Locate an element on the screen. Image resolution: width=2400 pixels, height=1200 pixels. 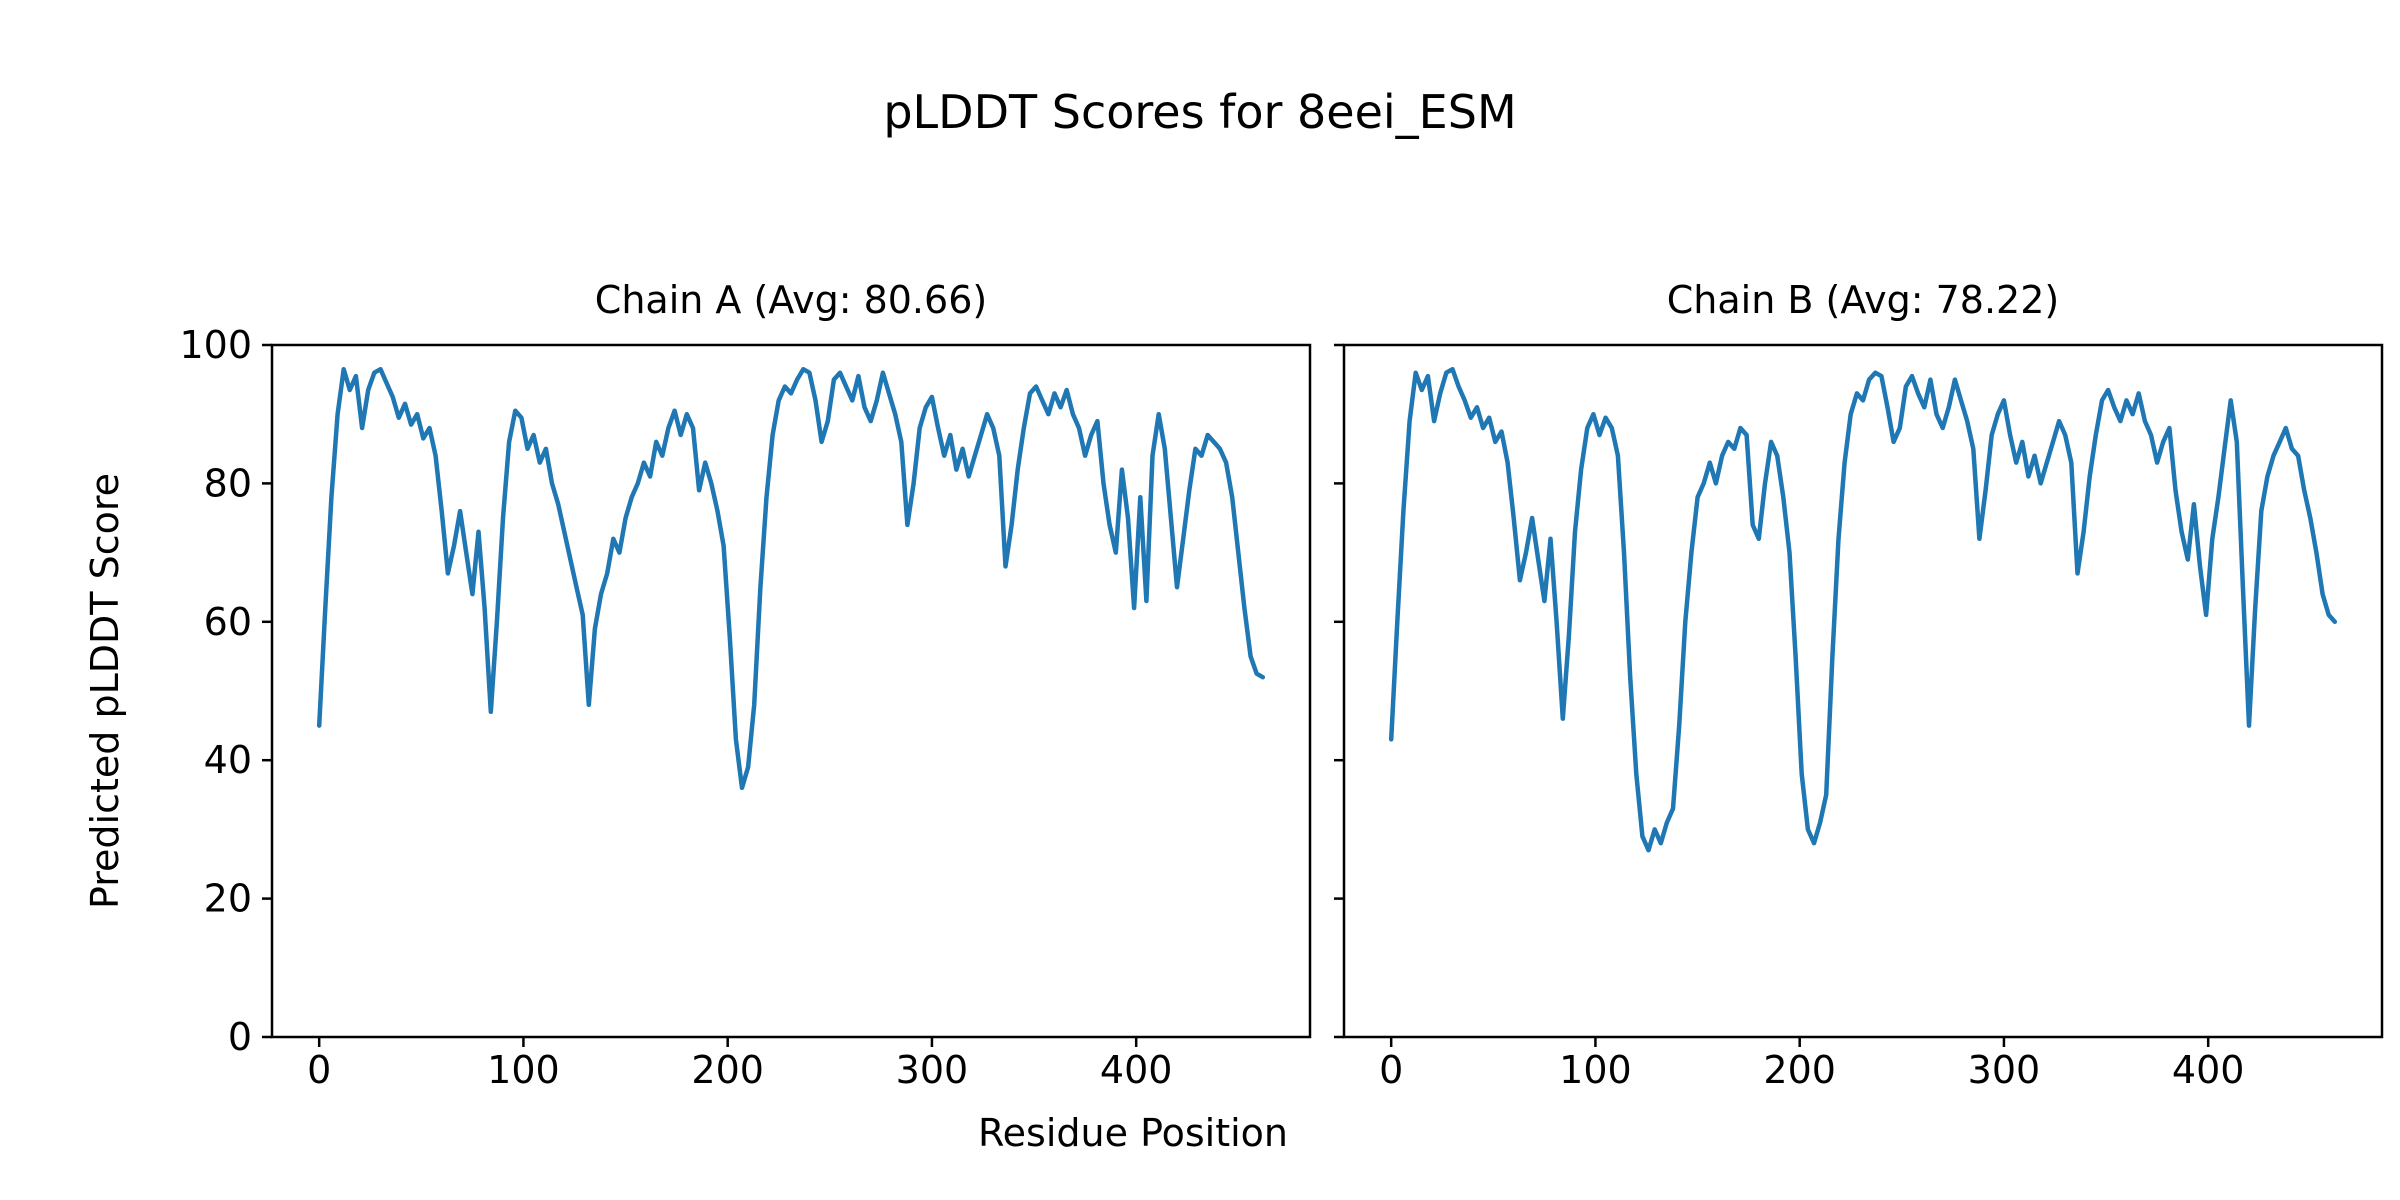
figure-title: pLDDT Scores for 8eei_ESM is located at coordinates (1200, 112).